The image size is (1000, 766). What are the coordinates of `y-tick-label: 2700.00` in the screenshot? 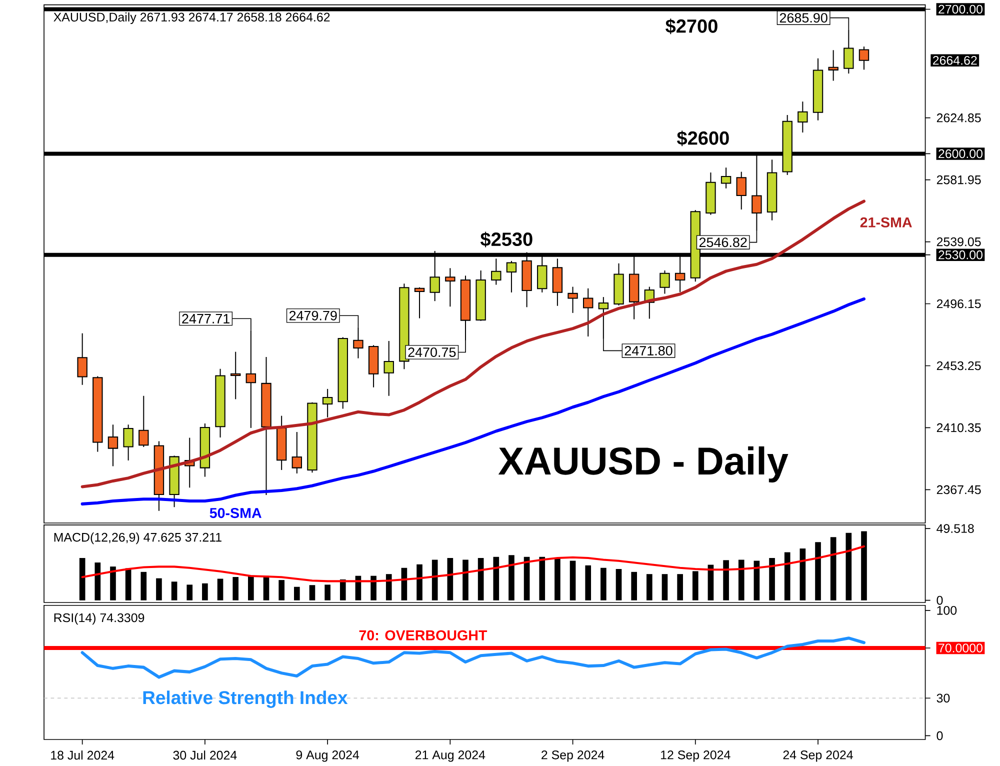 It's located at (960, 9).